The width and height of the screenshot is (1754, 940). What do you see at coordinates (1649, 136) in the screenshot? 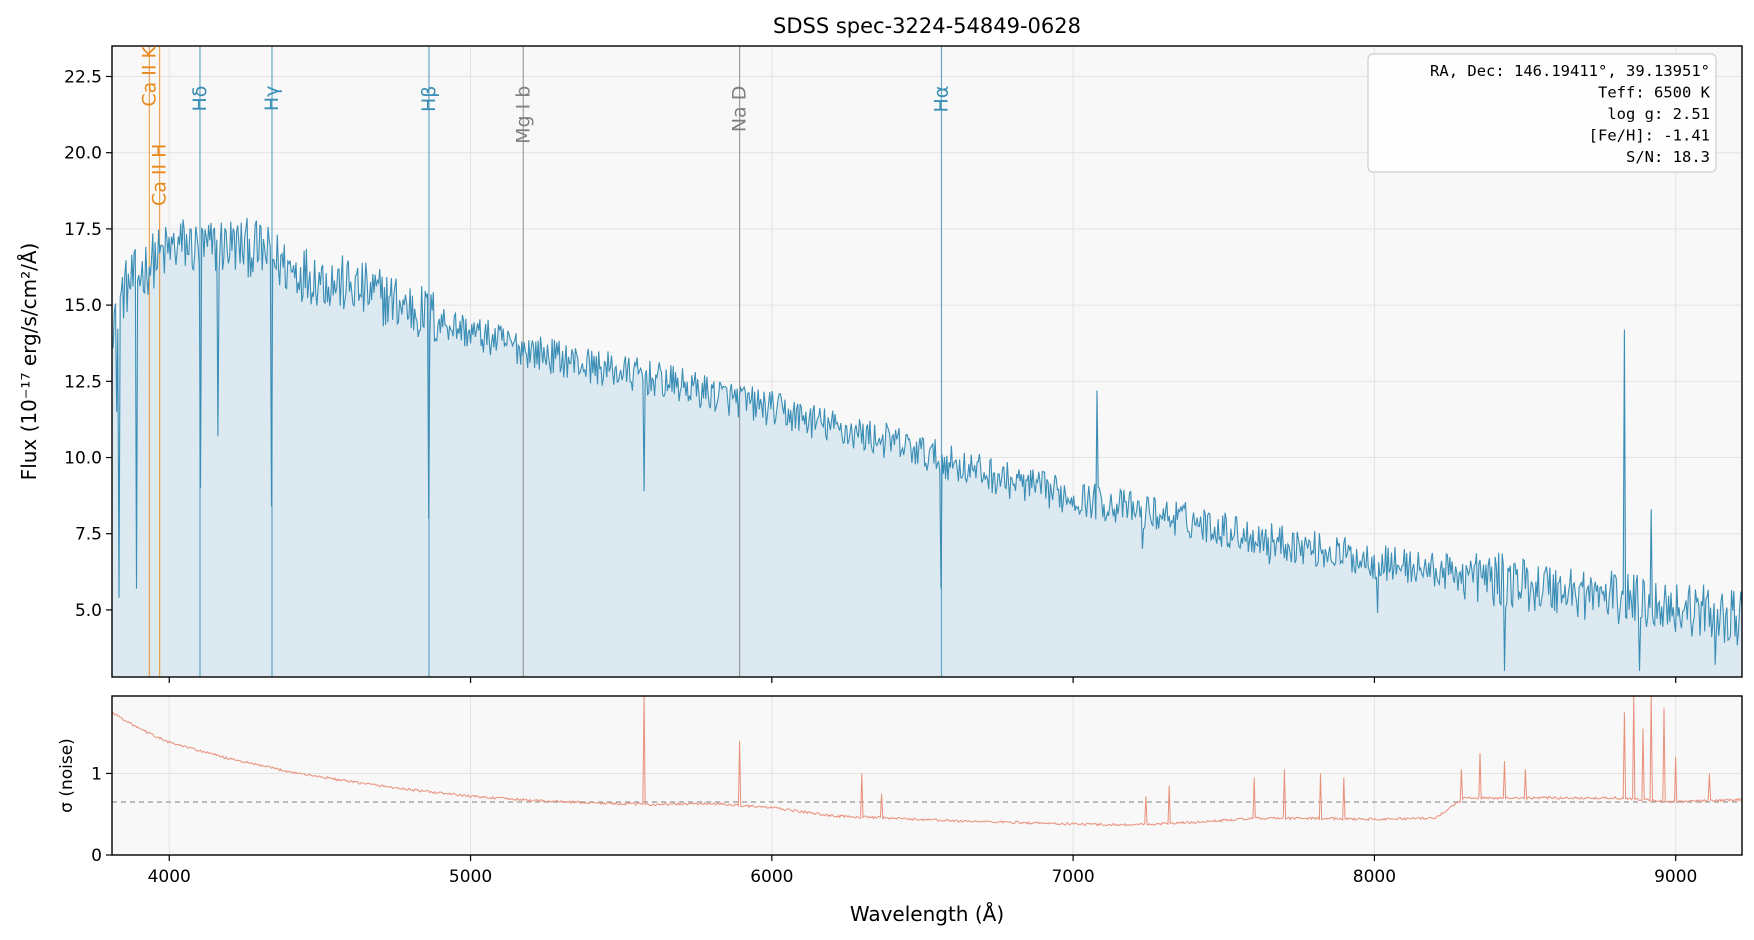
I see `info-box-line: [Fe/H]: -1.41` at bounding box center [1649, 136].